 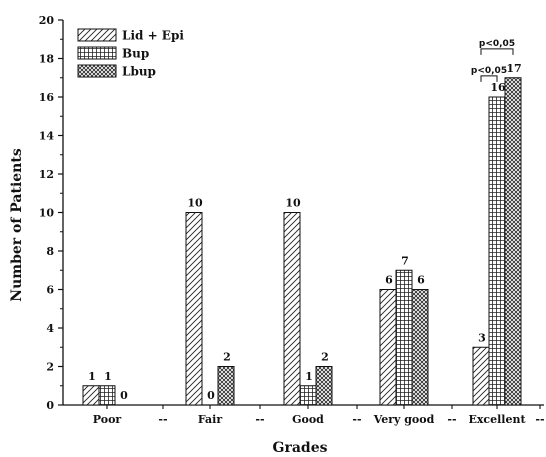 What do you see at coordinates (47, 59) in the screenshot?
I see `y-tick-label: 18` at bounding box center [47, 59].